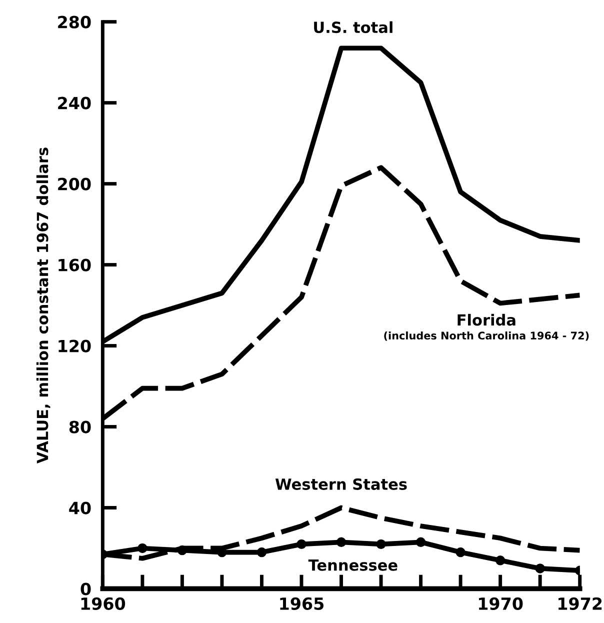 The height and width of the screenshot is (623, 604). I want to click on y-tick-label: 160, so click(74, 265).